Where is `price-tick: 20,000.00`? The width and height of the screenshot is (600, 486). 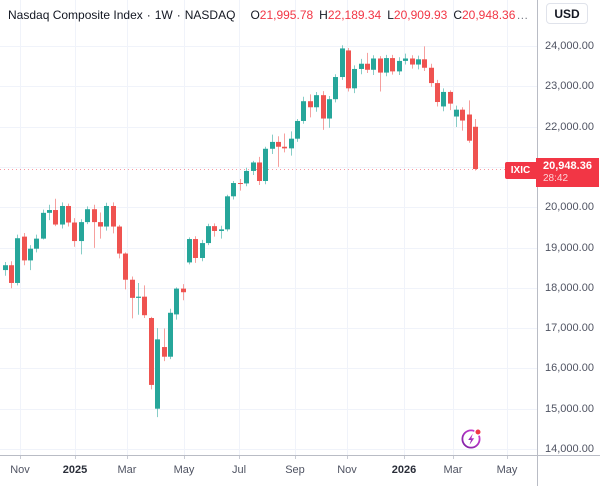 price-tick: 20,000.00 is located at coordinates (569, 207).